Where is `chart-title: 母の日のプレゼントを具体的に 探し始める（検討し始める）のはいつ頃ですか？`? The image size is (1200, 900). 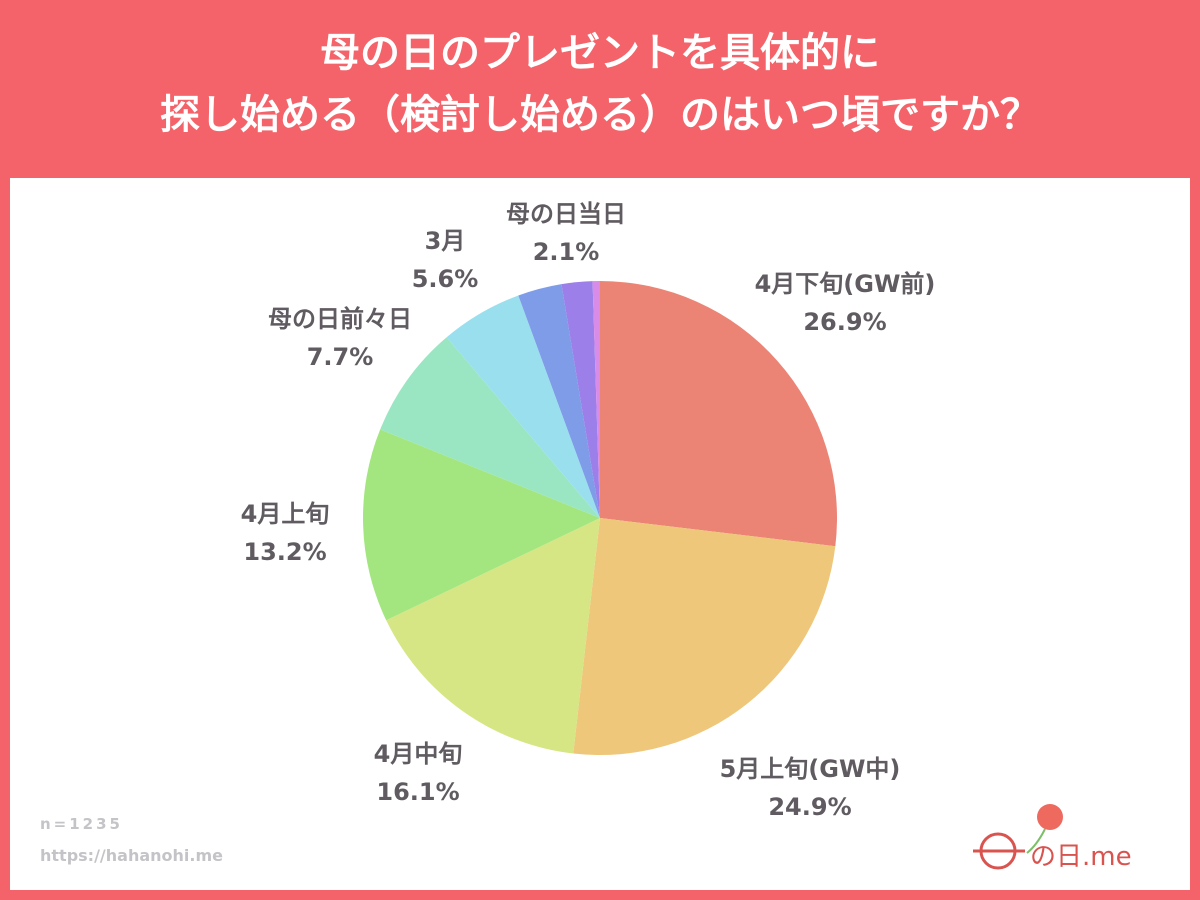 chart-title: 母の日のプレゼントを具体的に 探し始める（検討し始める）のはいつ頃ですか？ is located at coordinates (600, 84).